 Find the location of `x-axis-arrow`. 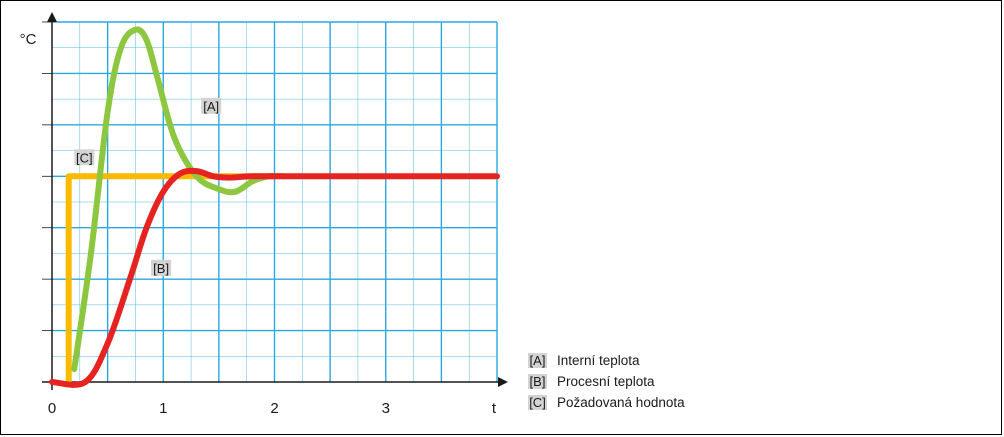

x-axis-arrow is located at coordinates (503, 382).